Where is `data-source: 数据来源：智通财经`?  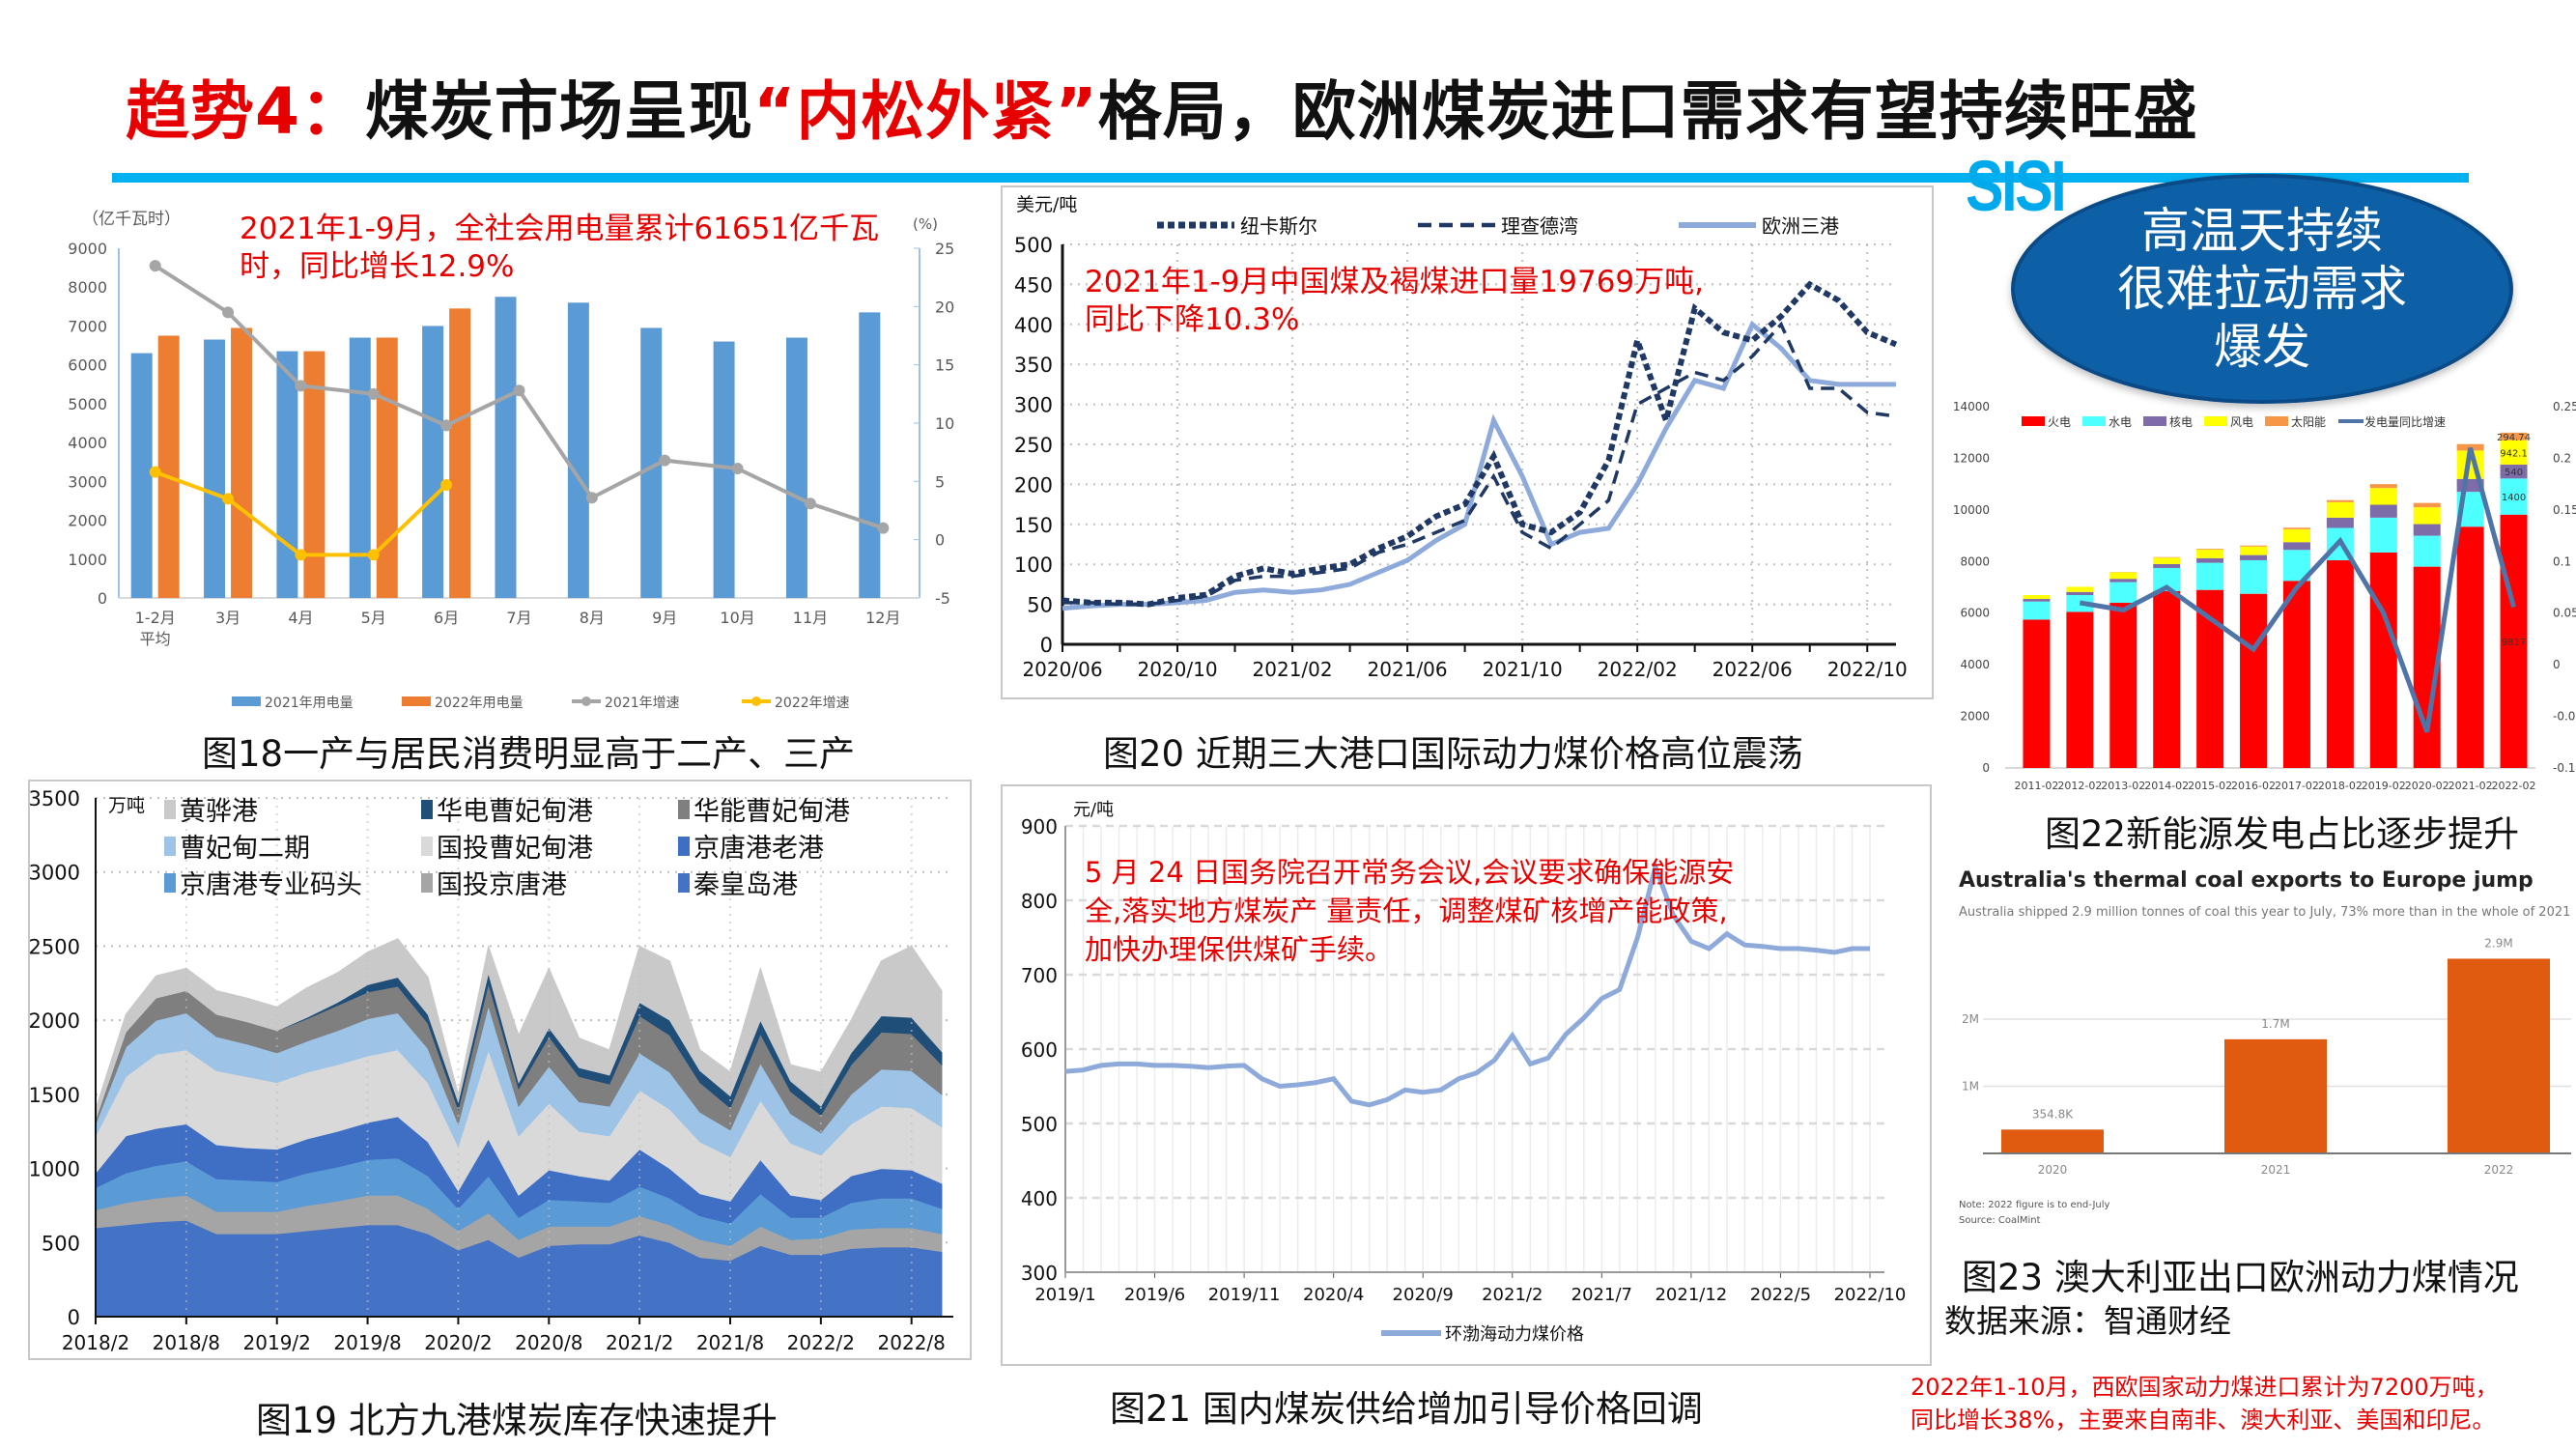
data-source: 数据来源：智通财经 is located at coordinates (2087, 1321).